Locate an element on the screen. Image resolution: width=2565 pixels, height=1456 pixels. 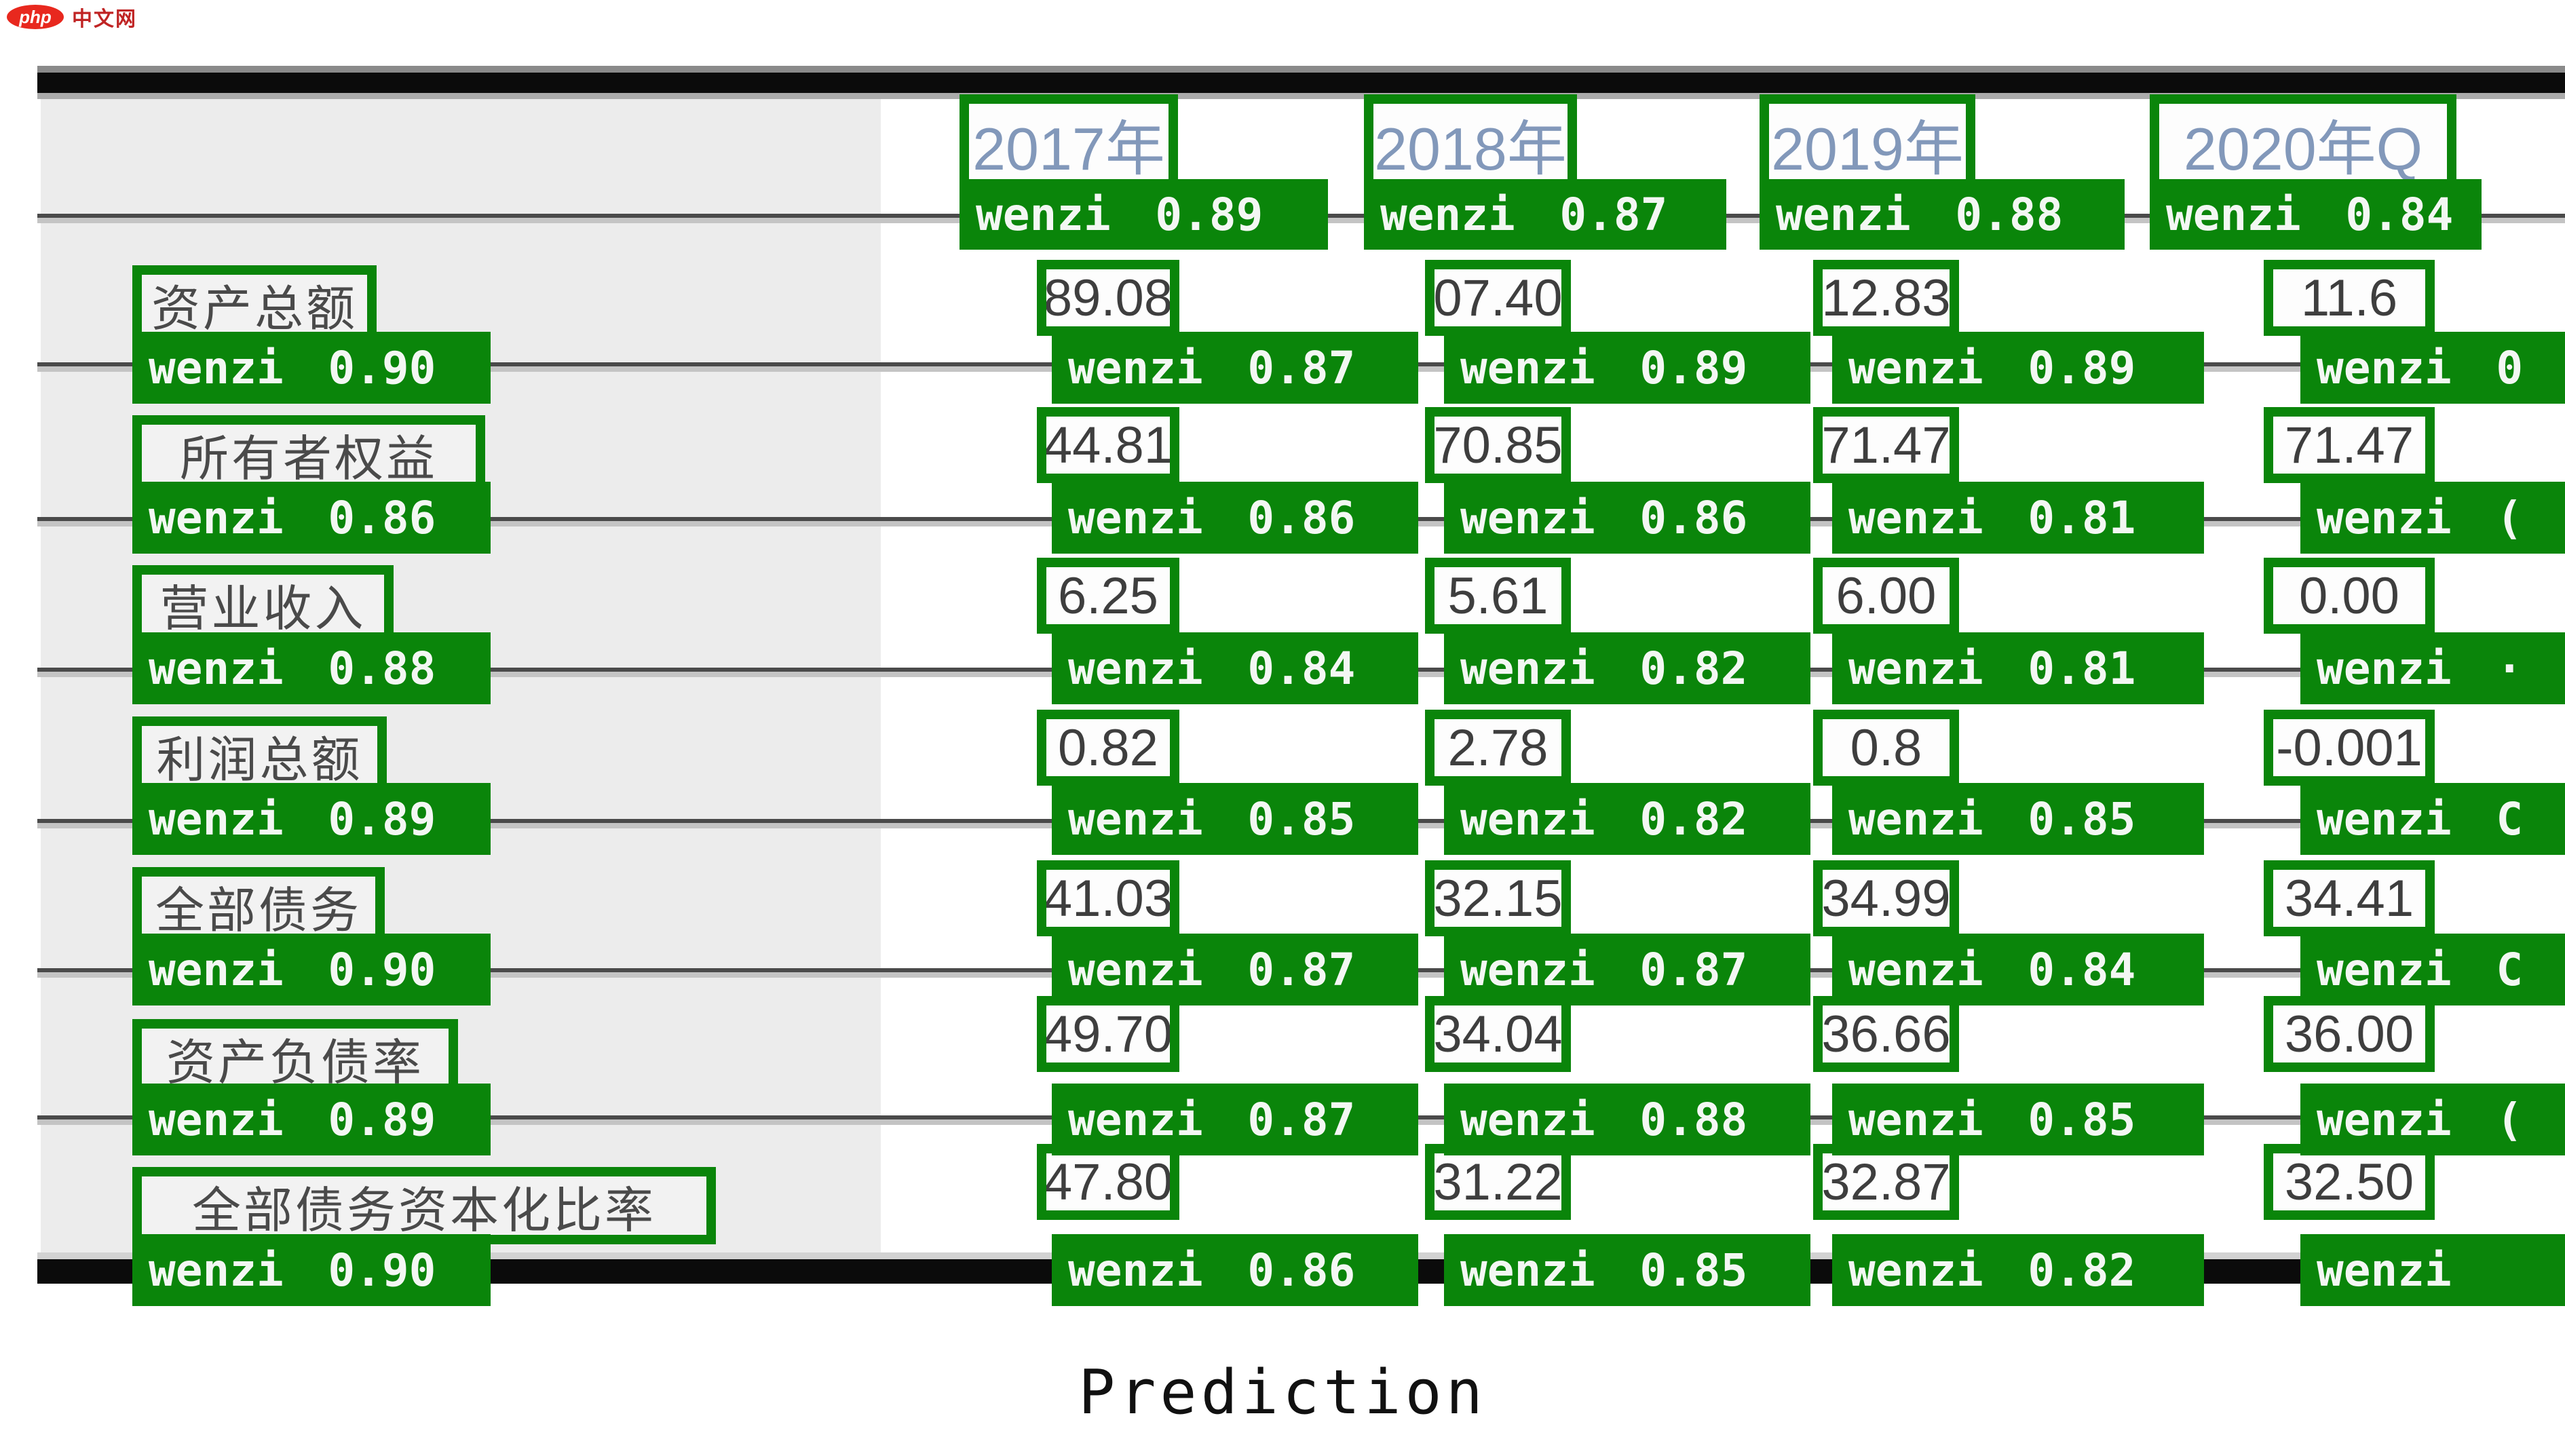
value-cell: 34.04 is located at coordinates (1498, 1034).